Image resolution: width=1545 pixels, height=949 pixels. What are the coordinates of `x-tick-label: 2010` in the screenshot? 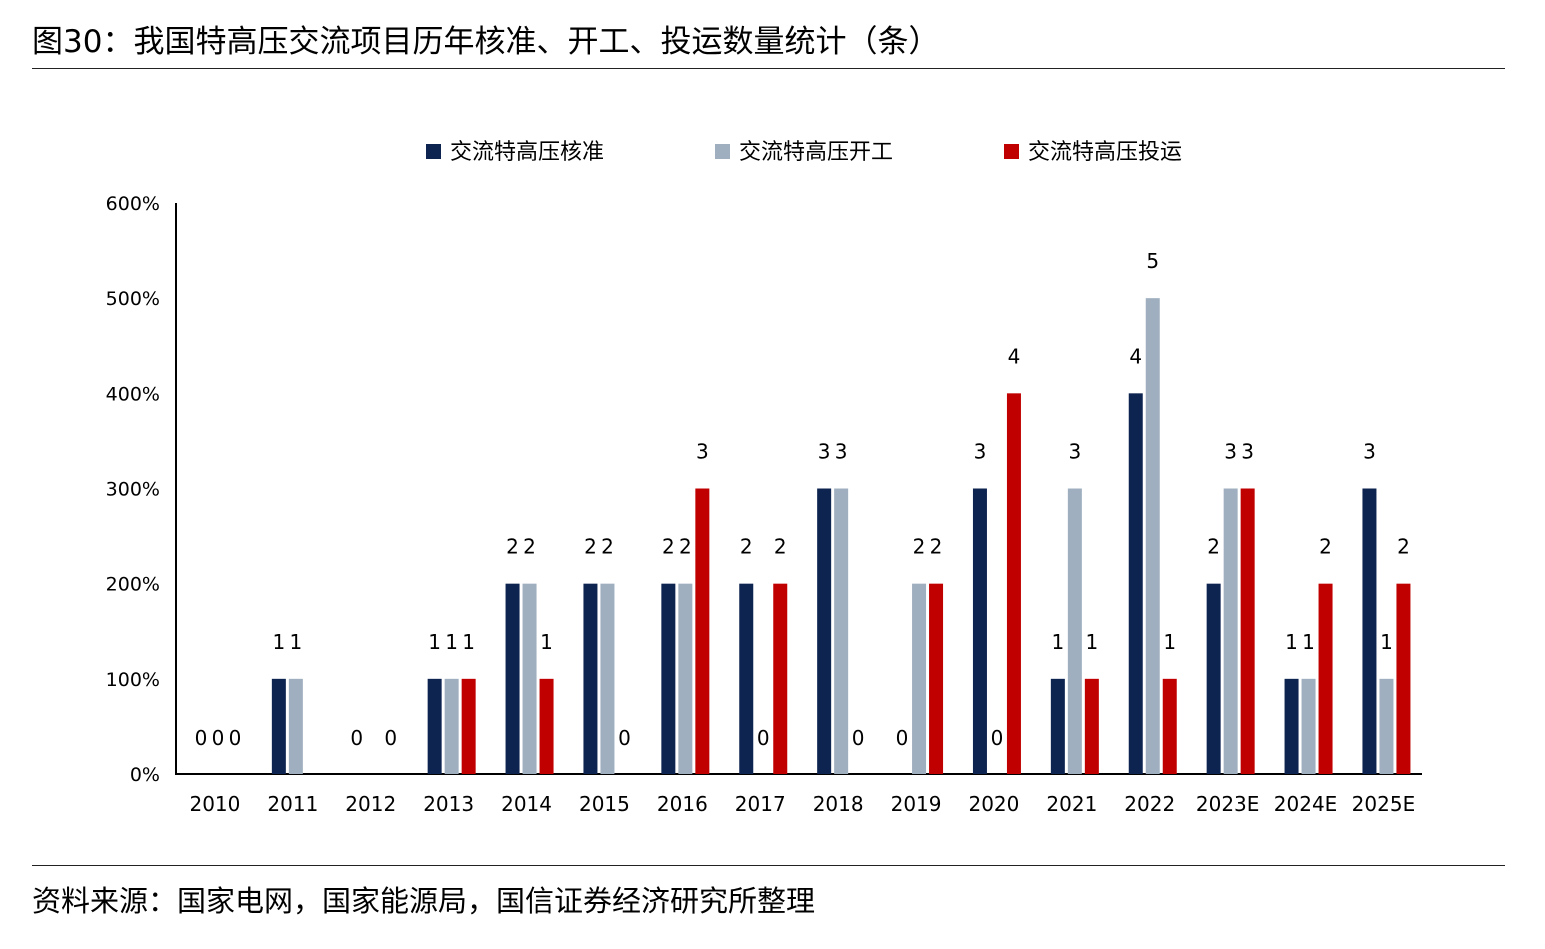 It's located at (214, 804).